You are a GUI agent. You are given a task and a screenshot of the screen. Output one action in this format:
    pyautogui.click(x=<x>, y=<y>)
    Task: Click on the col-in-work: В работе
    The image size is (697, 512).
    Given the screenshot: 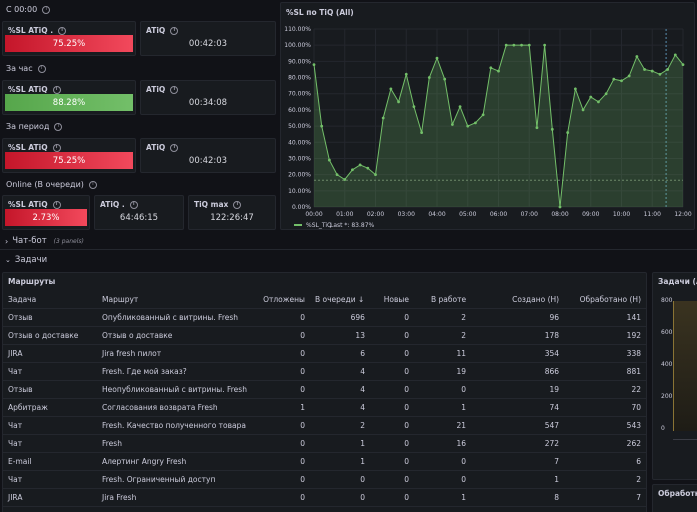 What is the action you would take?
    pyautogui.click(x=442, y=300)
    